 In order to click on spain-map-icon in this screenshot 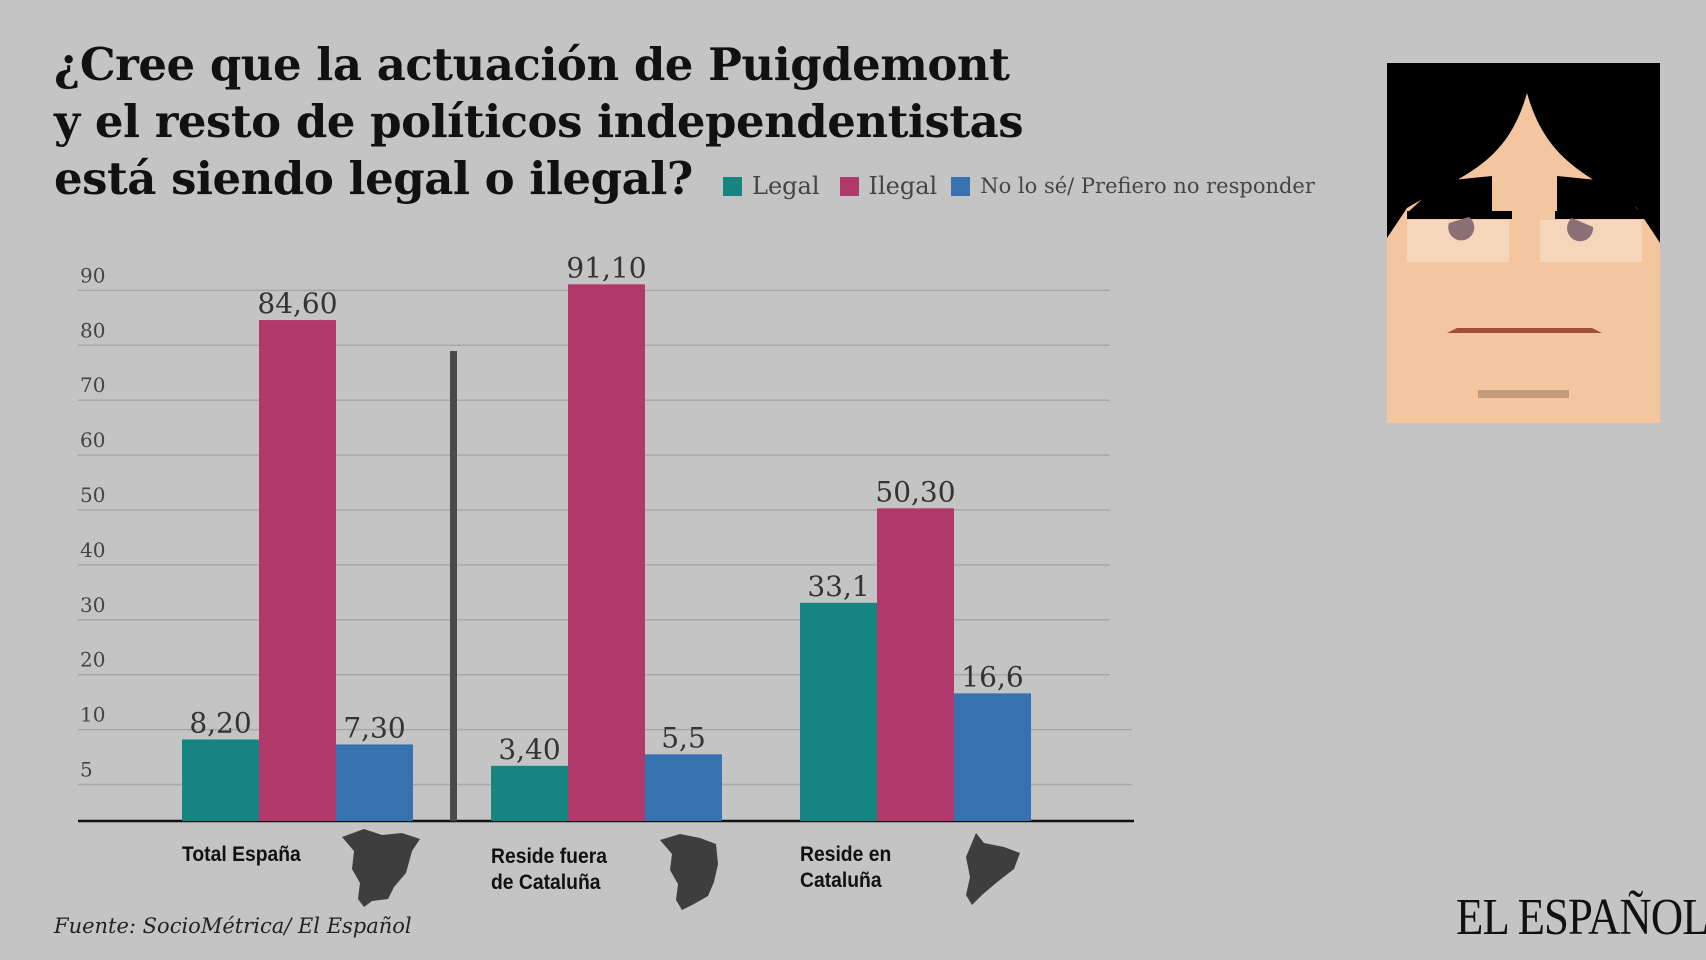, I will do `click(381, 868)`.